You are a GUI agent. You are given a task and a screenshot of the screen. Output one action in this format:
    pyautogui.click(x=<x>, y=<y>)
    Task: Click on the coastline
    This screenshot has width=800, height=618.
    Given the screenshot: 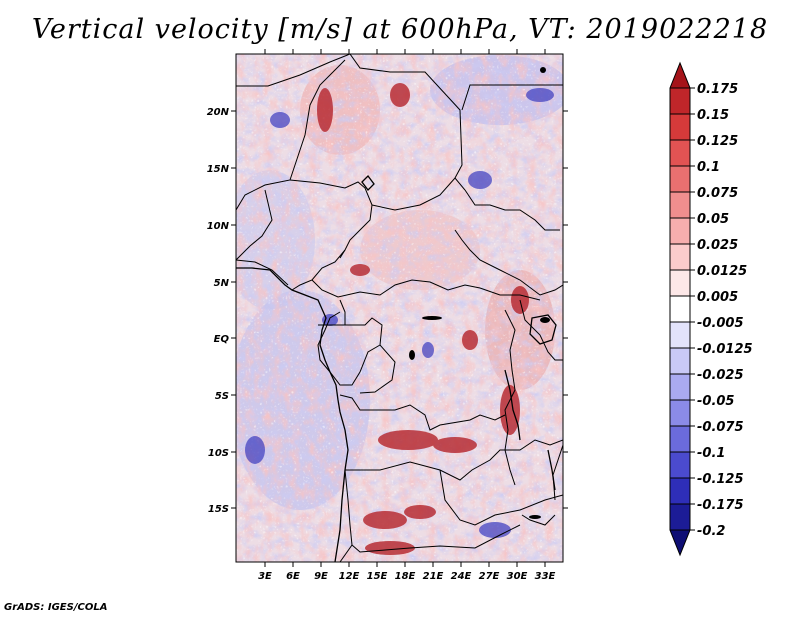 What is the action you would take?
    pyautogui.click(x=292, y=414)
    